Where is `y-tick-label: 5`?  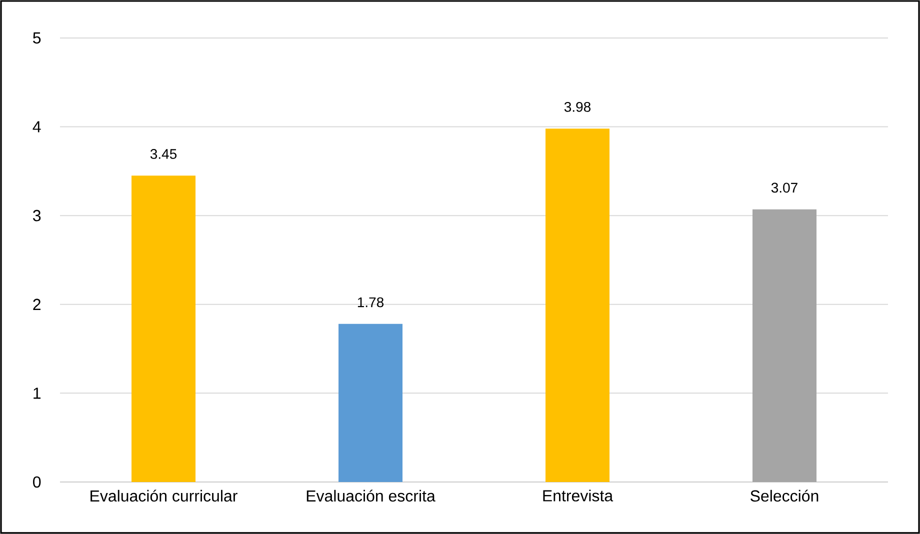
y-tick-label: 5 is located at coordinates (37, 38).